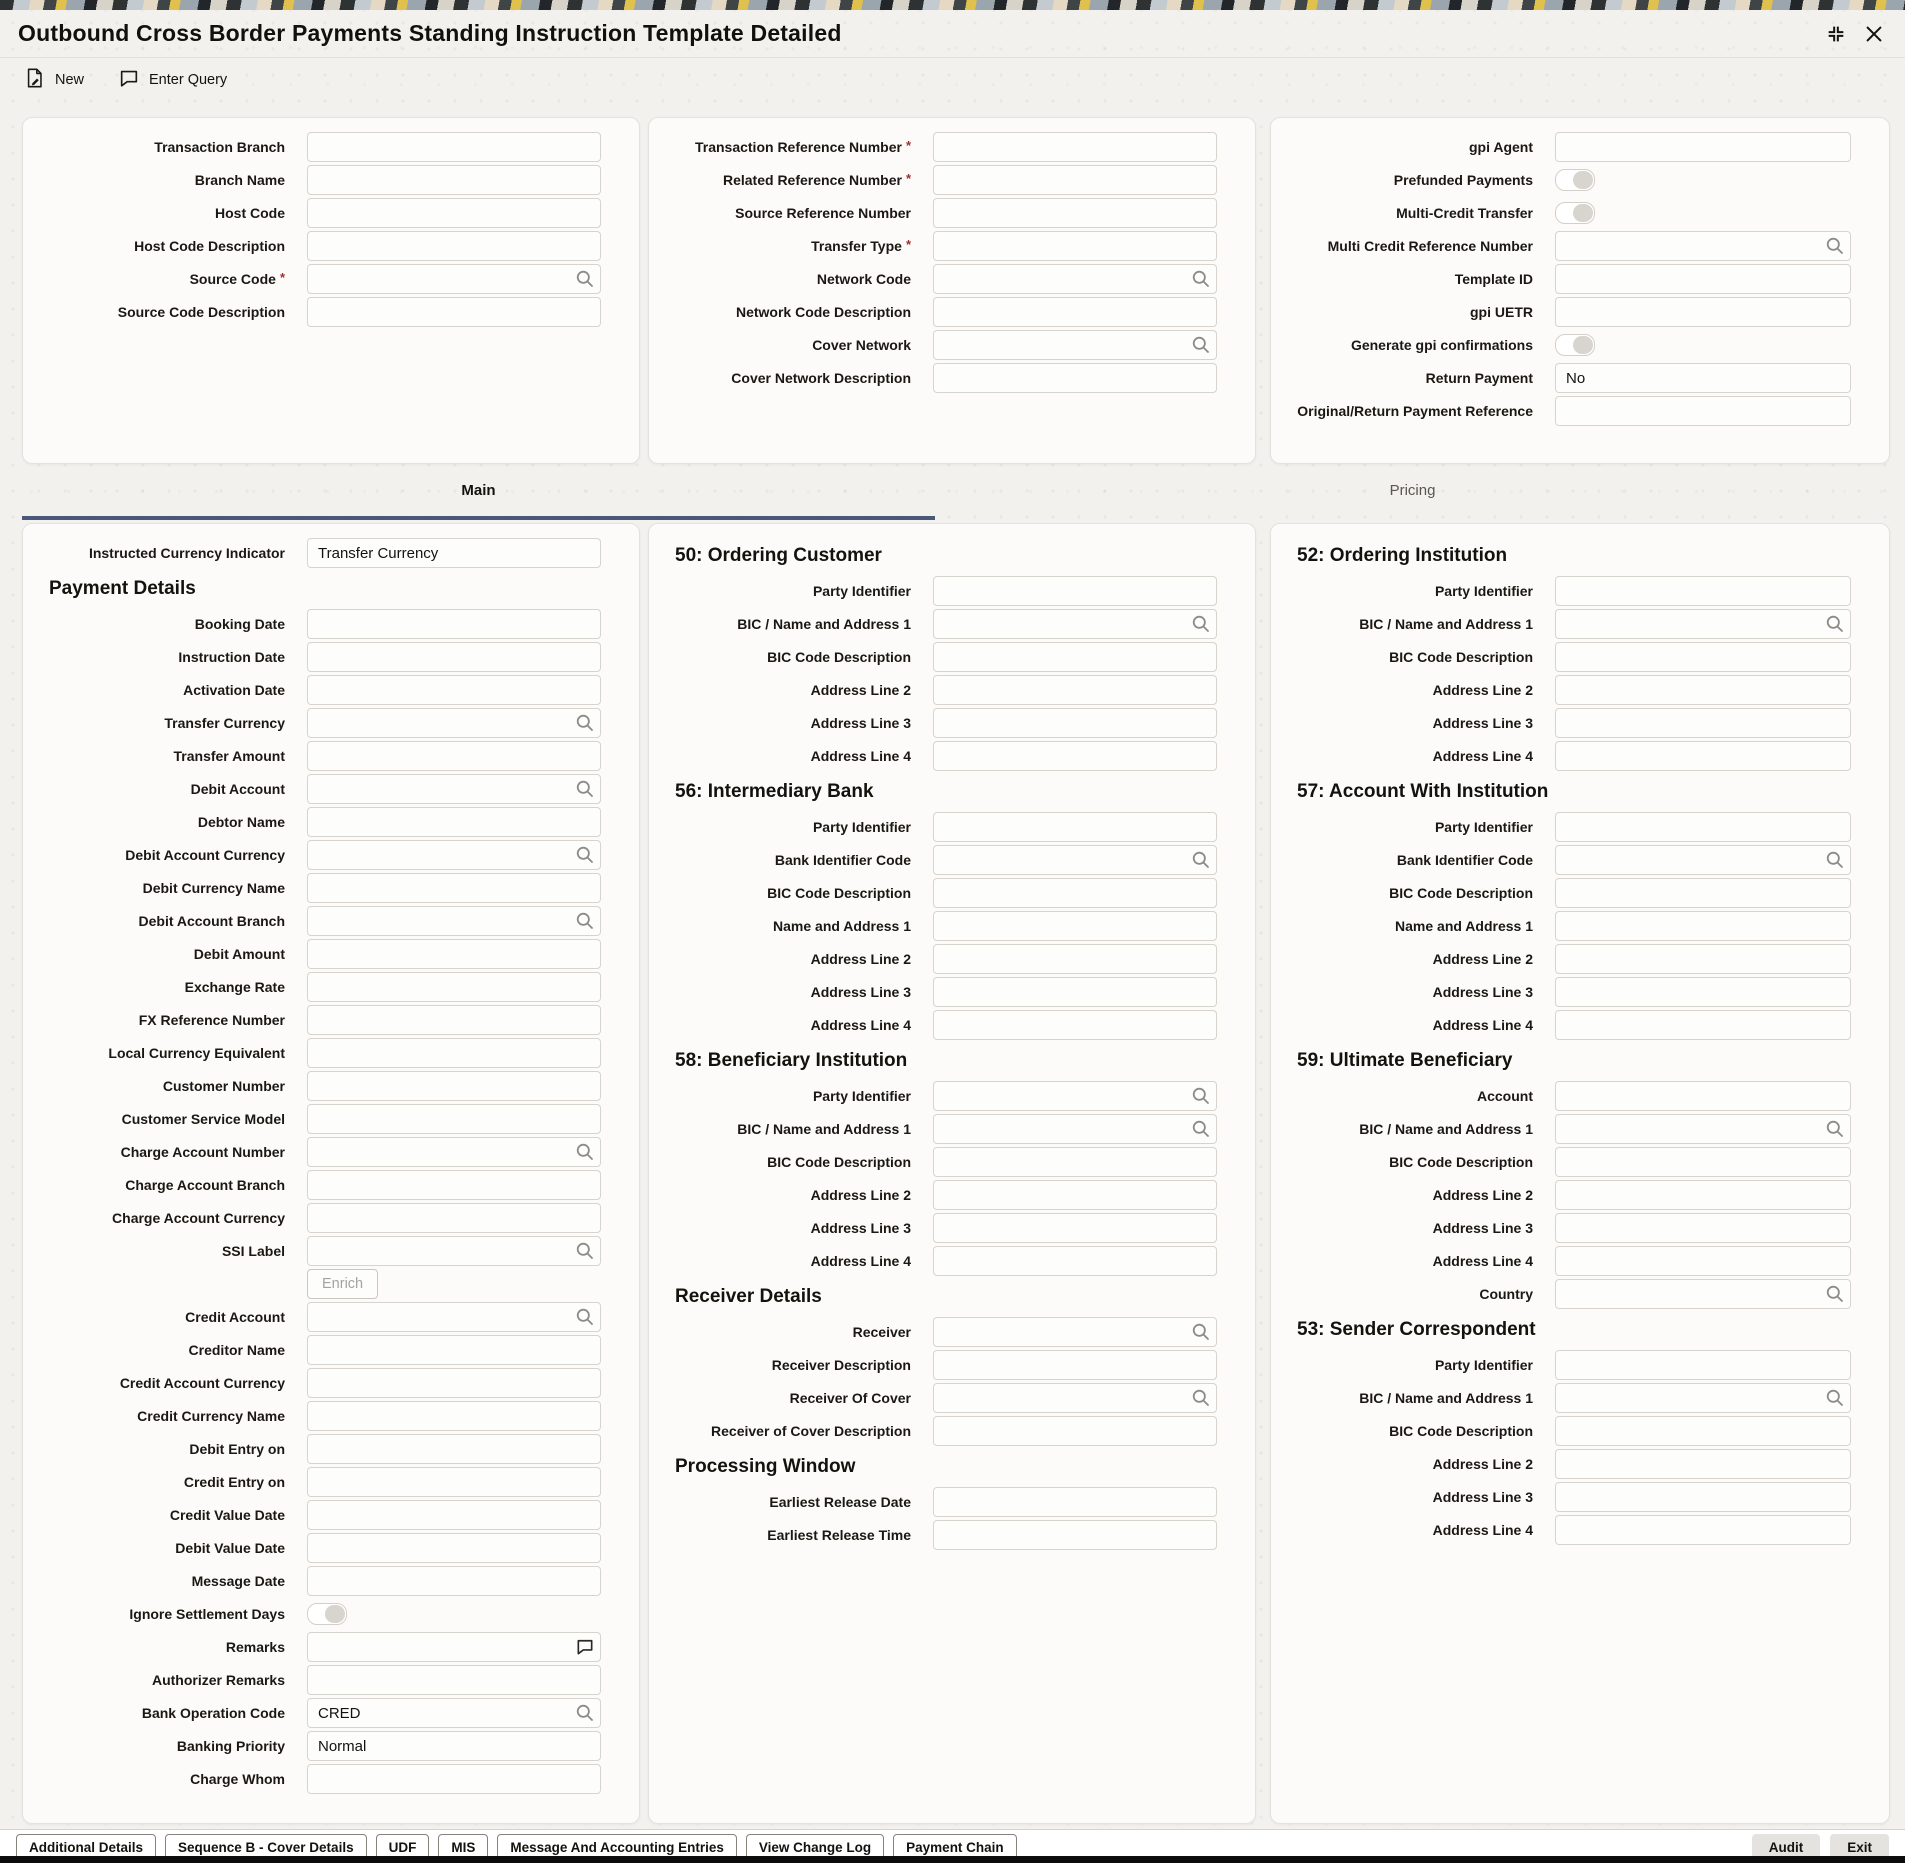 The height and width of the screenshot is (1864, 1905). What do you see at coordinates (1075, 1365) in the screenshot?
I see `receiver-description-field` at bounding box center [1075, 1365].